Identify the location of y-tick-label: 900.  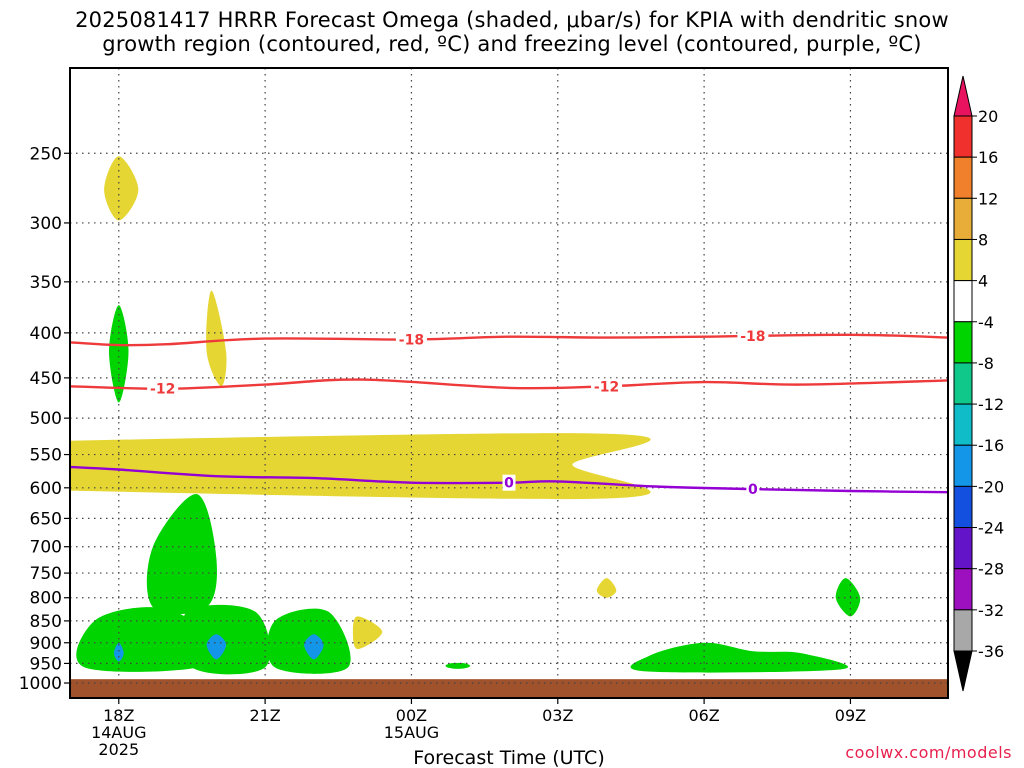
(46, 644).